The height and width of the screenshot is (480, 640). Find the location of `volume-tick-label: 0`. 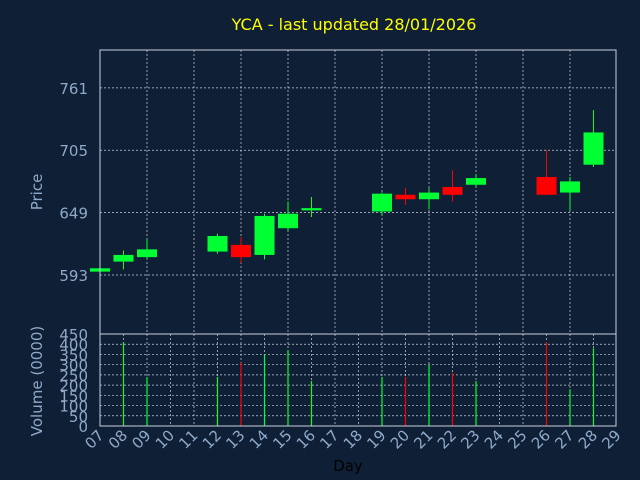

volume-tick-label: 0 is located at coordinates (83, 427).